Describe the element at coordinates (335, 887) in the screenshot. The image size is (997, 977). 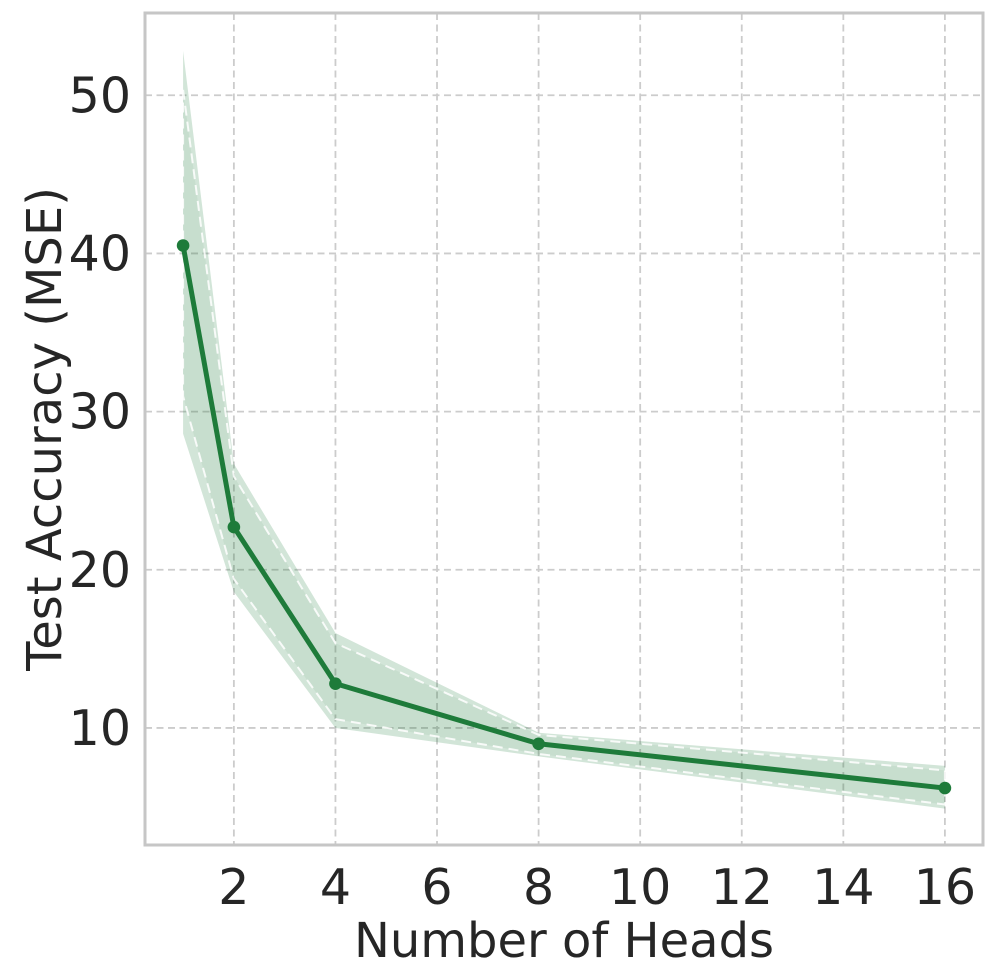
I see `x-tick-label: 4` at that location.